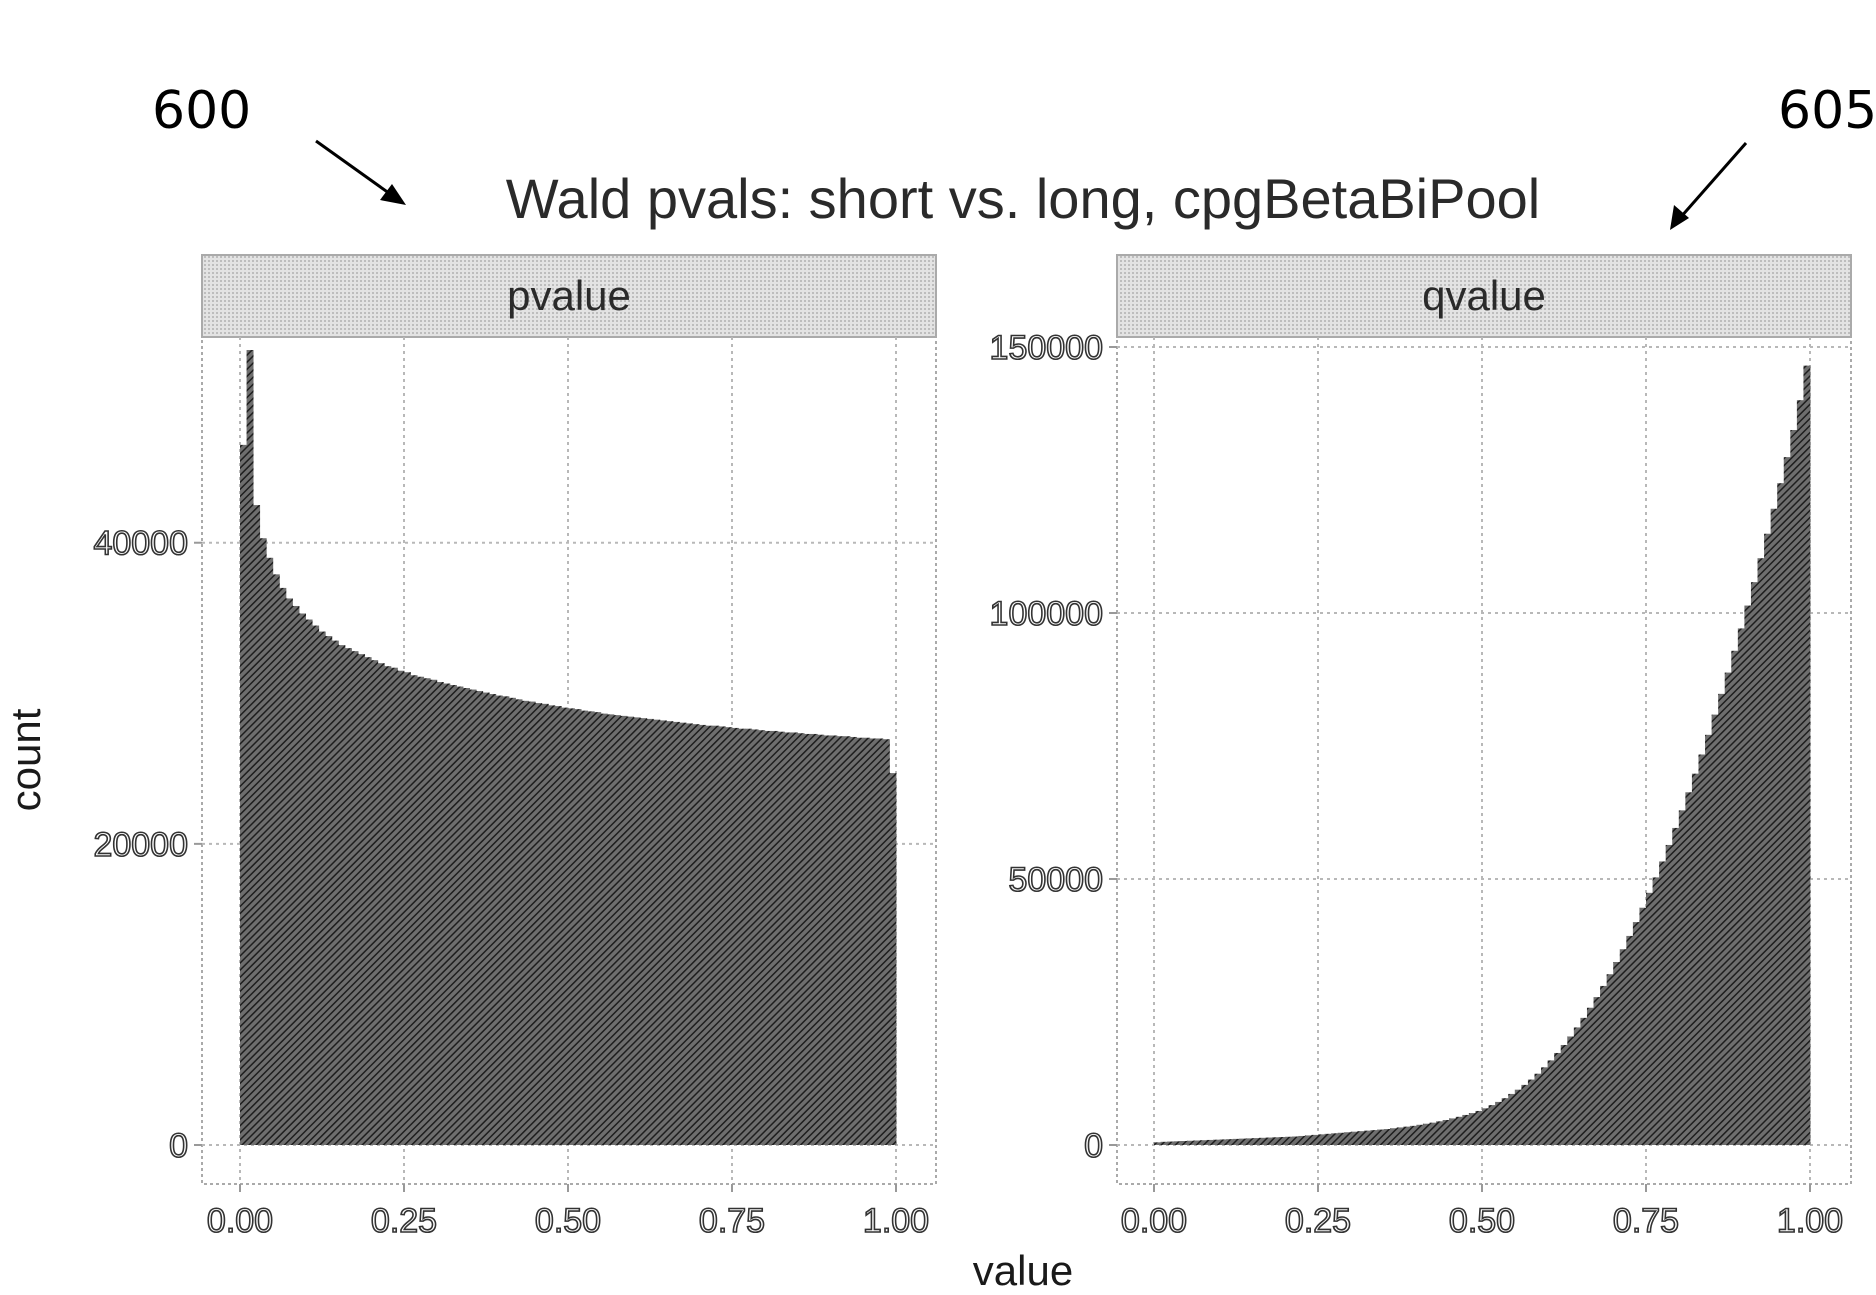 Image resolution: width=1876 pixels, height=1295 pixels. What do you see at coordinates (140, 845) in the screenshot?
I see `y-tick-label: 20000` at bounding box center [140, 845].